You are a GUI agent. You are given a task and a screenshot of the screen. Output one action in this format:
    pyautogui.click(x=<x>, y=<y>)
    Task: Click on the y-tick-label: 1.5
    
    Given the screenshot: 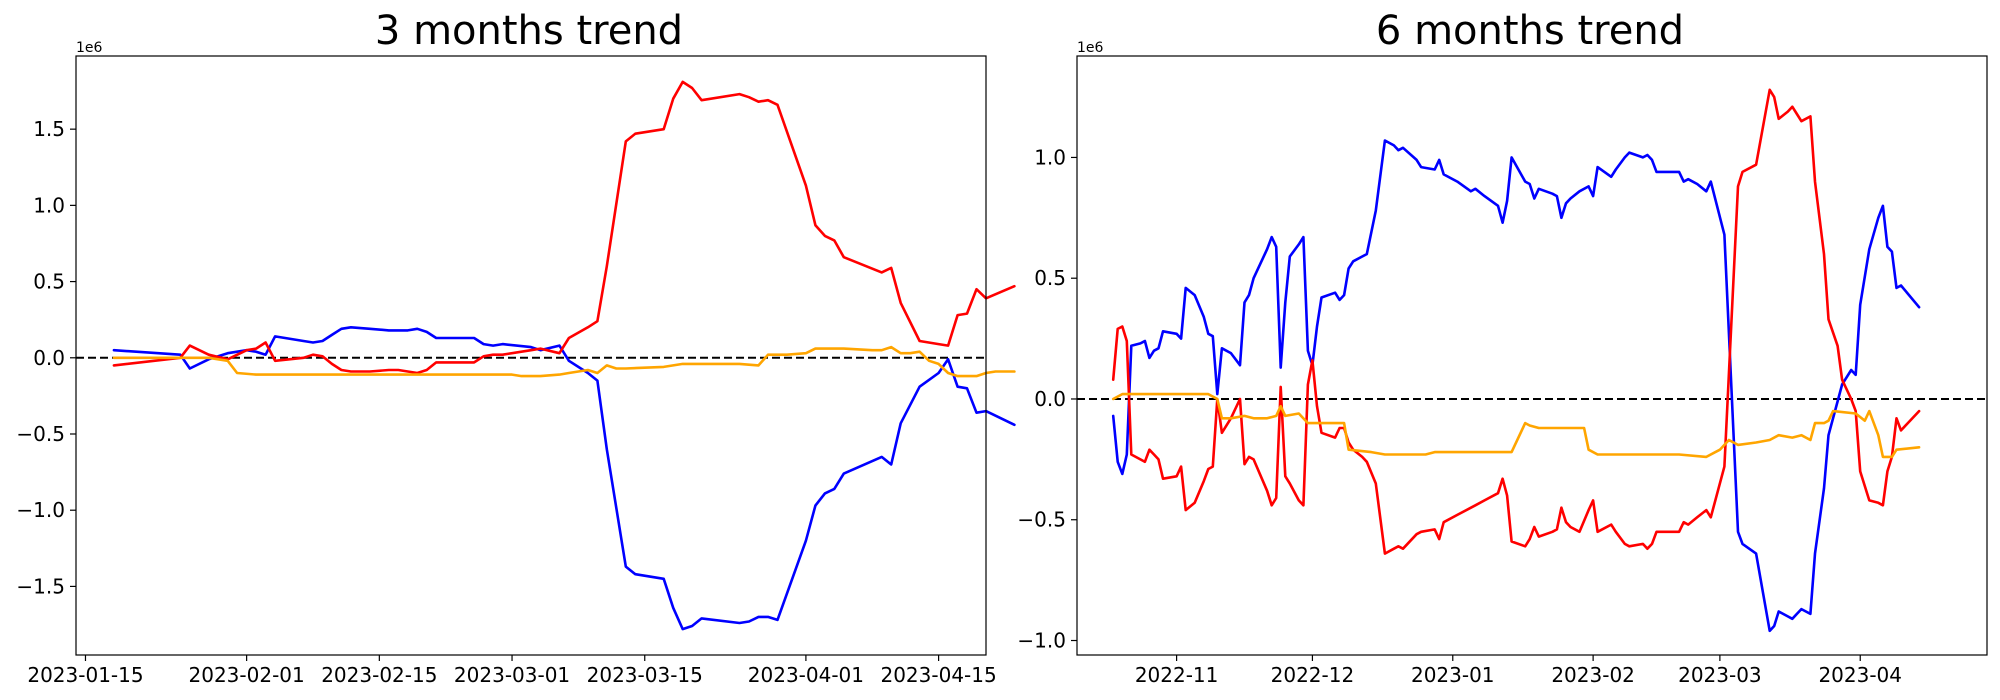 What is the action you would take?
    pyautogui.click(x=49, y=129)
    